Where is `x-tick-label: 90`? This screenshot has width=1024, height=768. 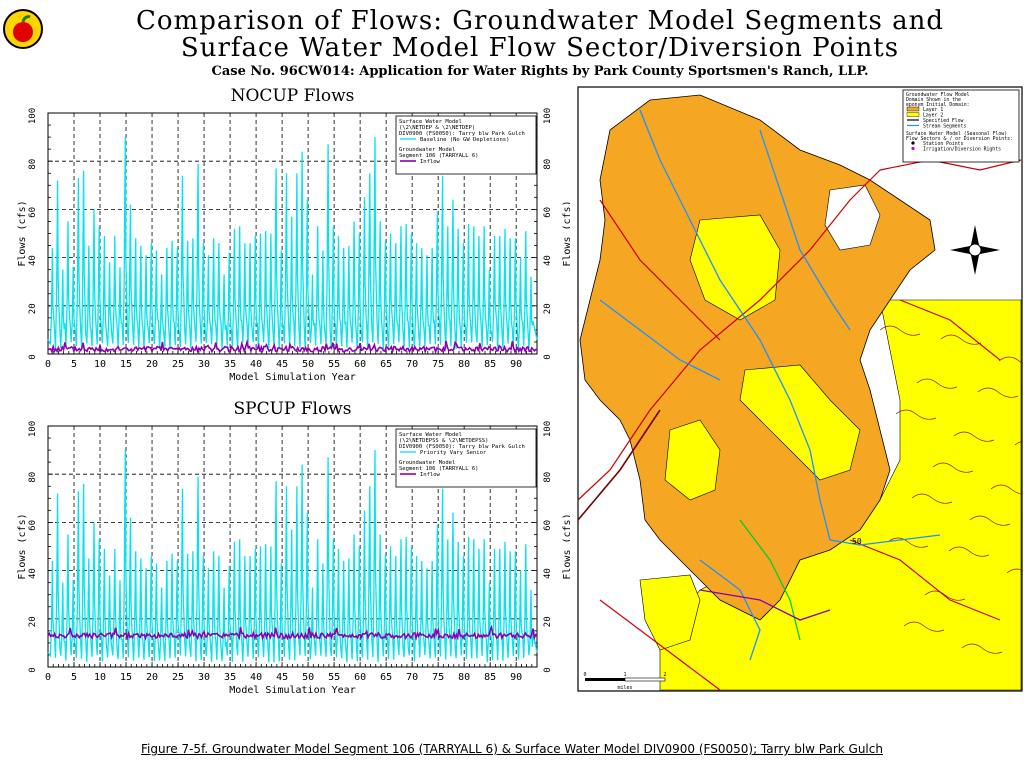
x-tick-label: 90 is located at coordinates (516, 677).